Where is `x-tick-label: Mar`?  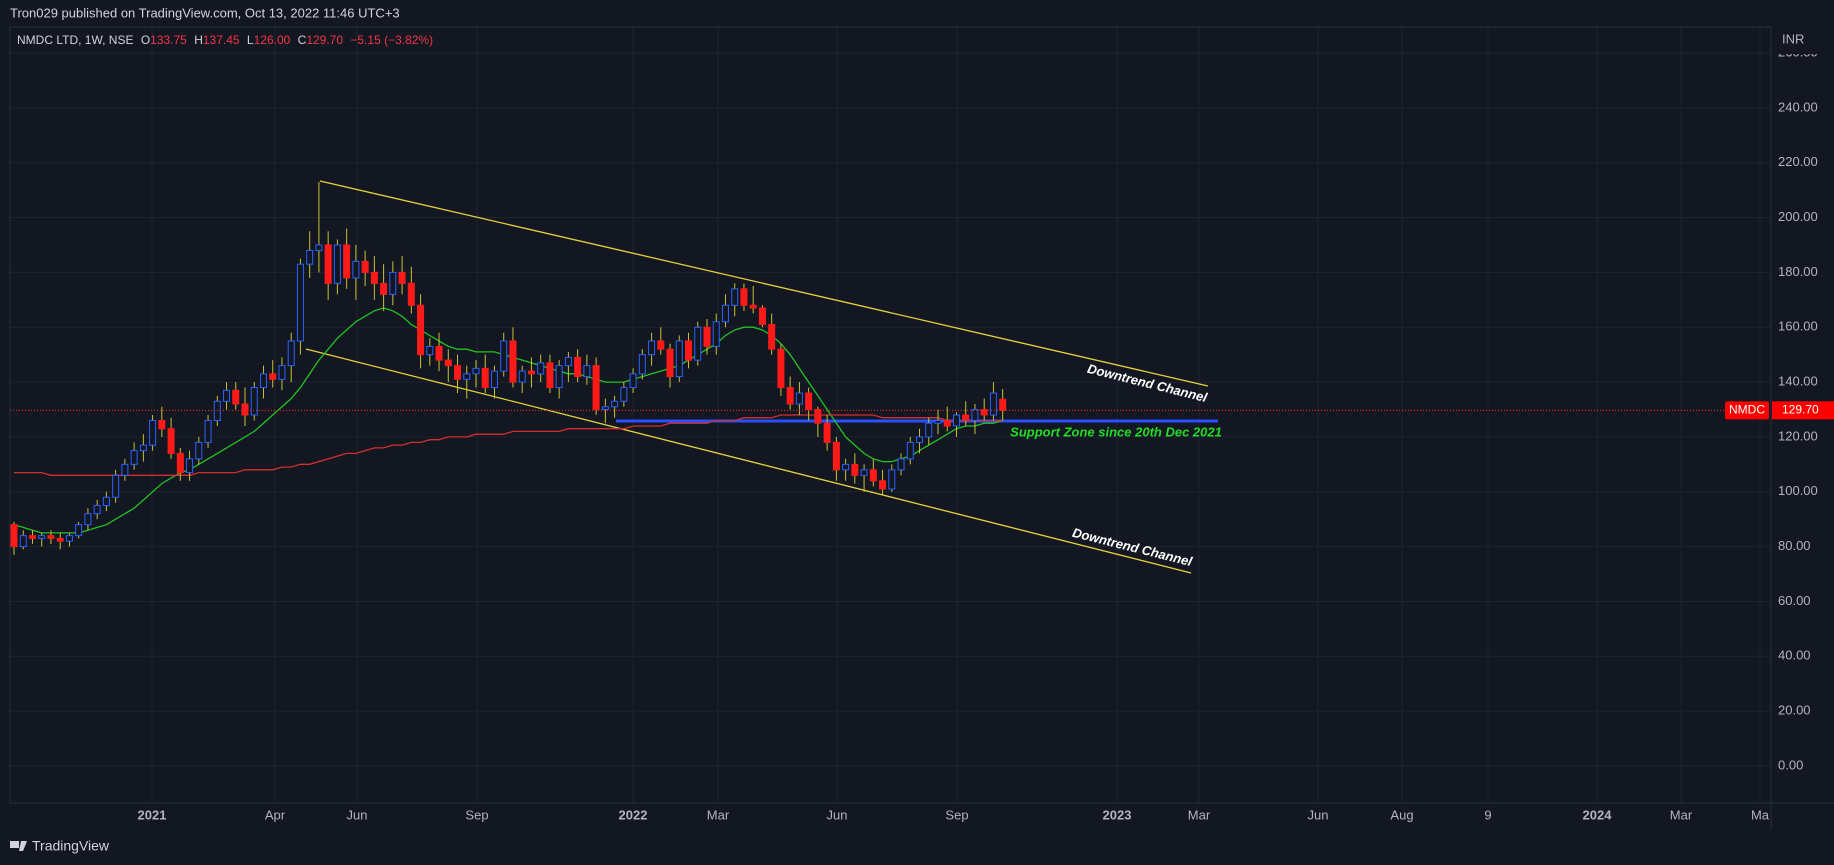 x-tick-label: Mar is located at coordinates (1199, 814).